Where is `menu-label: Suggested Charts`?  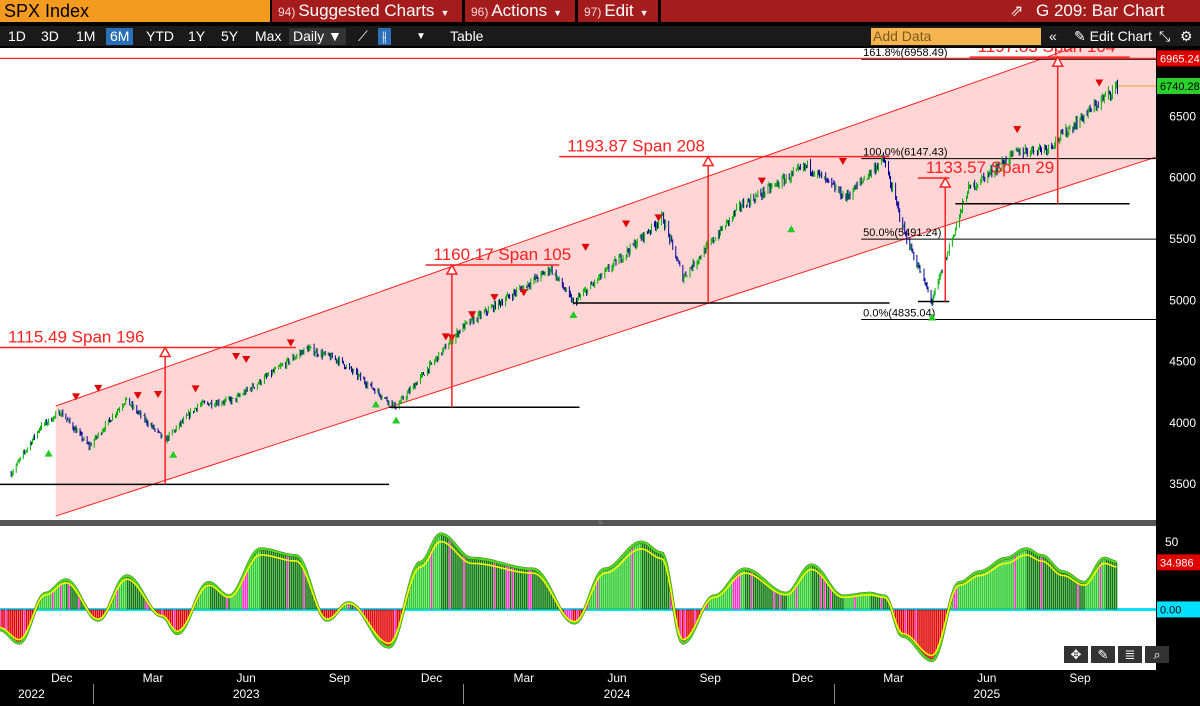
menu-label: Suggested Charts is located at coordinates (366, 10).